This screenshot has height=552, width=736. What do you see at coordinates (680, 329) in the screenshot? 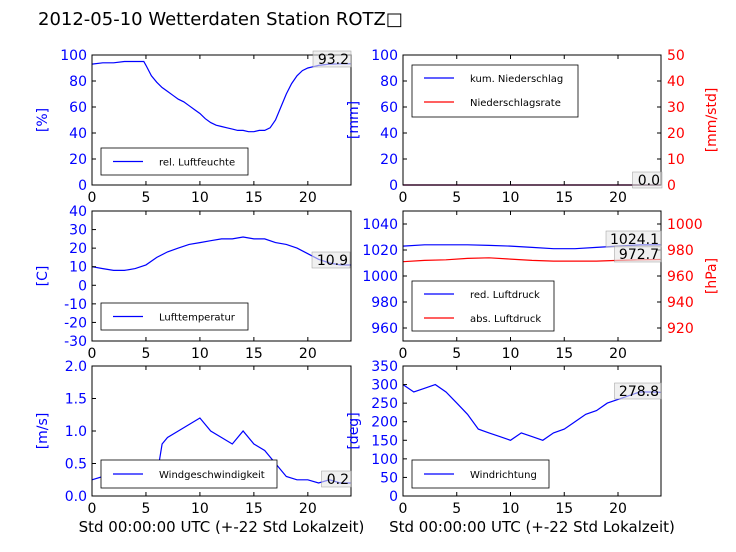
I see `pressure-y2-tick-label: 920` at bounding box center [680, 329].